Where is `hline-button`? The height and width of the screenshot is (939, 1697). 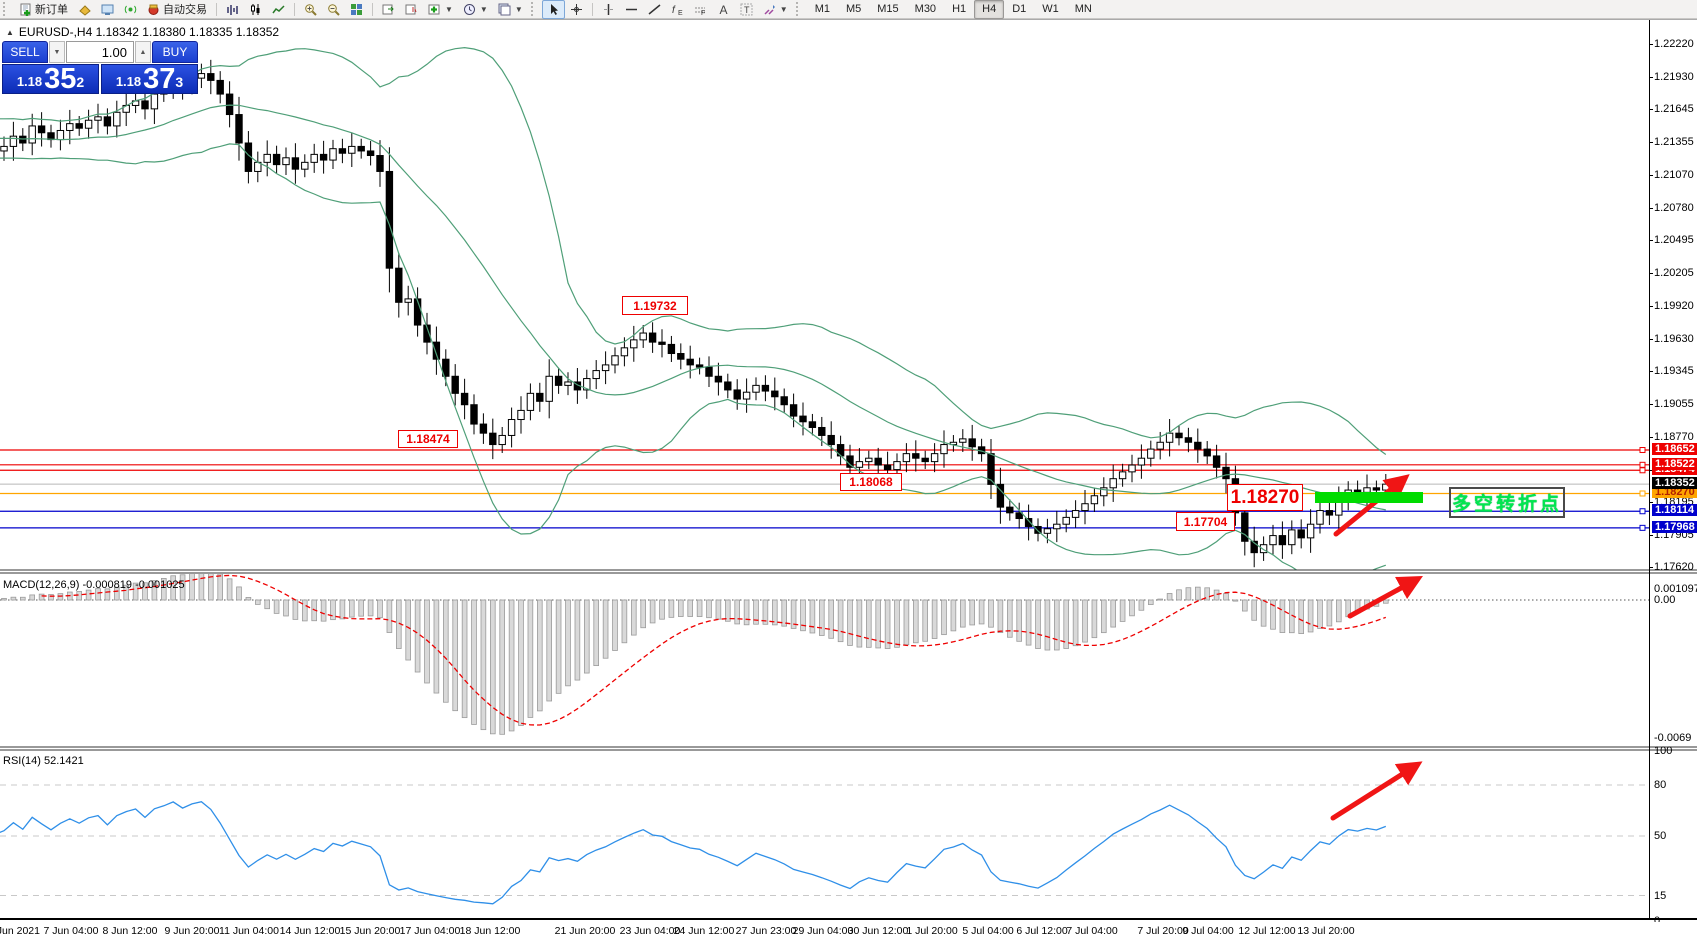
hline-button is located at coordinates (631, 9).